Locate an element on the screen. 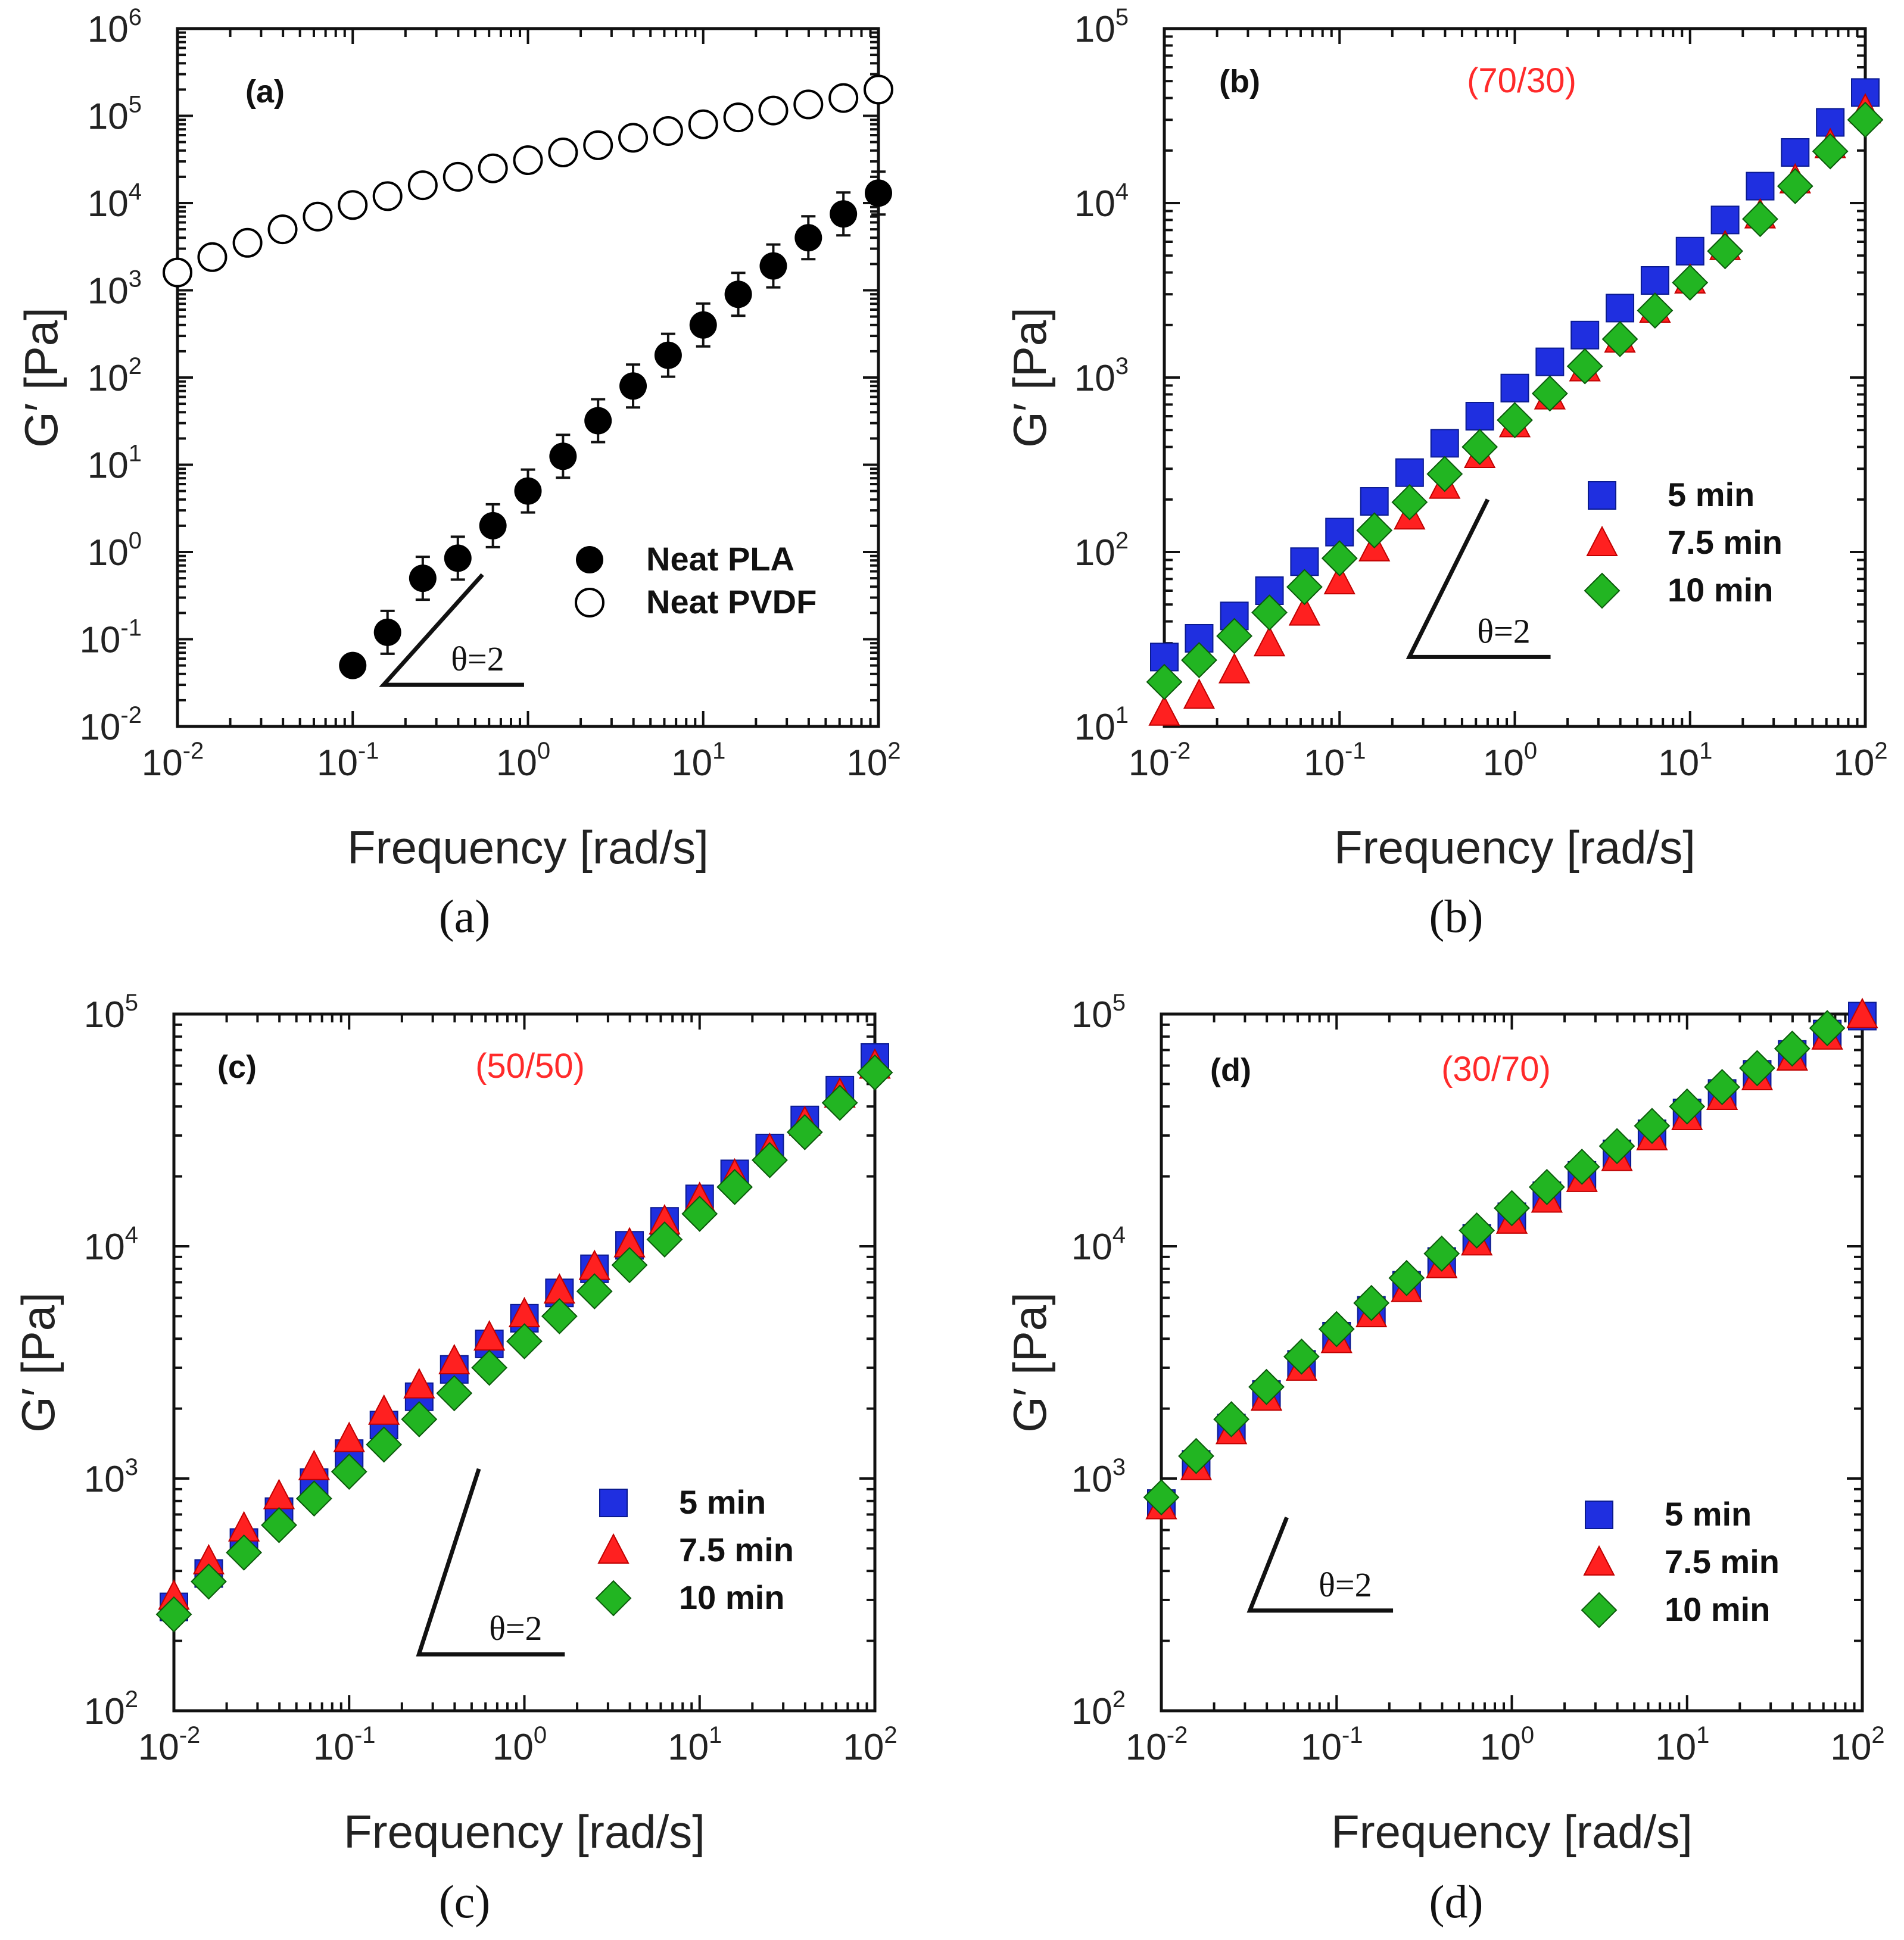 The image size is (1904, 1940). legend-label: Neat PLA is located at coordinates (720, 559).